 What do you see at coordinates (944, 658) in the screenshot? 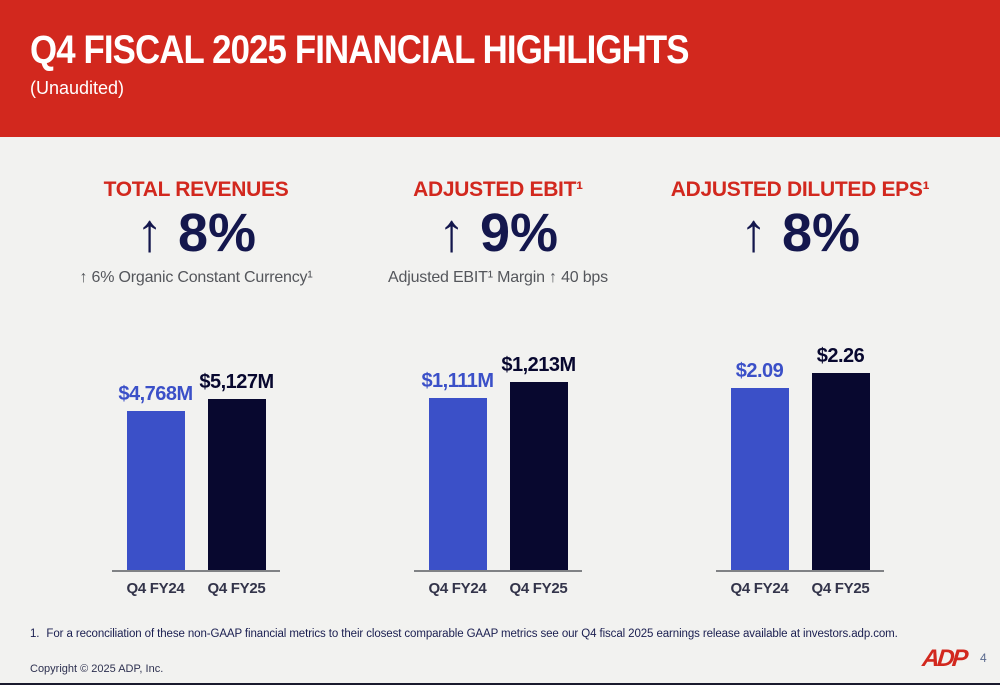
I see `adp-logo: ADP` at bounding box center [944, 658].